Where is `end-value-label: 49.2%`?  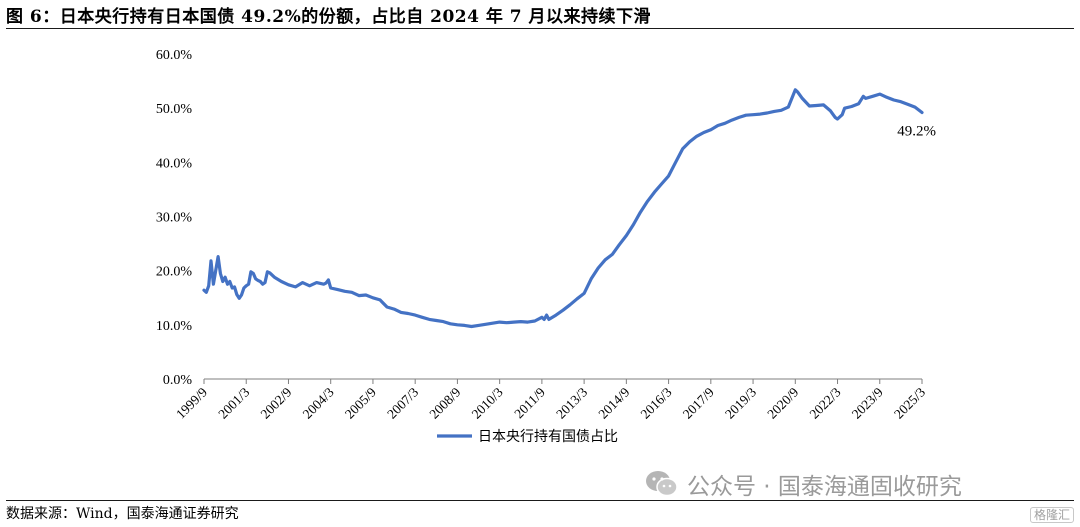 end-value-label: 49.2% is located at coordinates (916, 132).